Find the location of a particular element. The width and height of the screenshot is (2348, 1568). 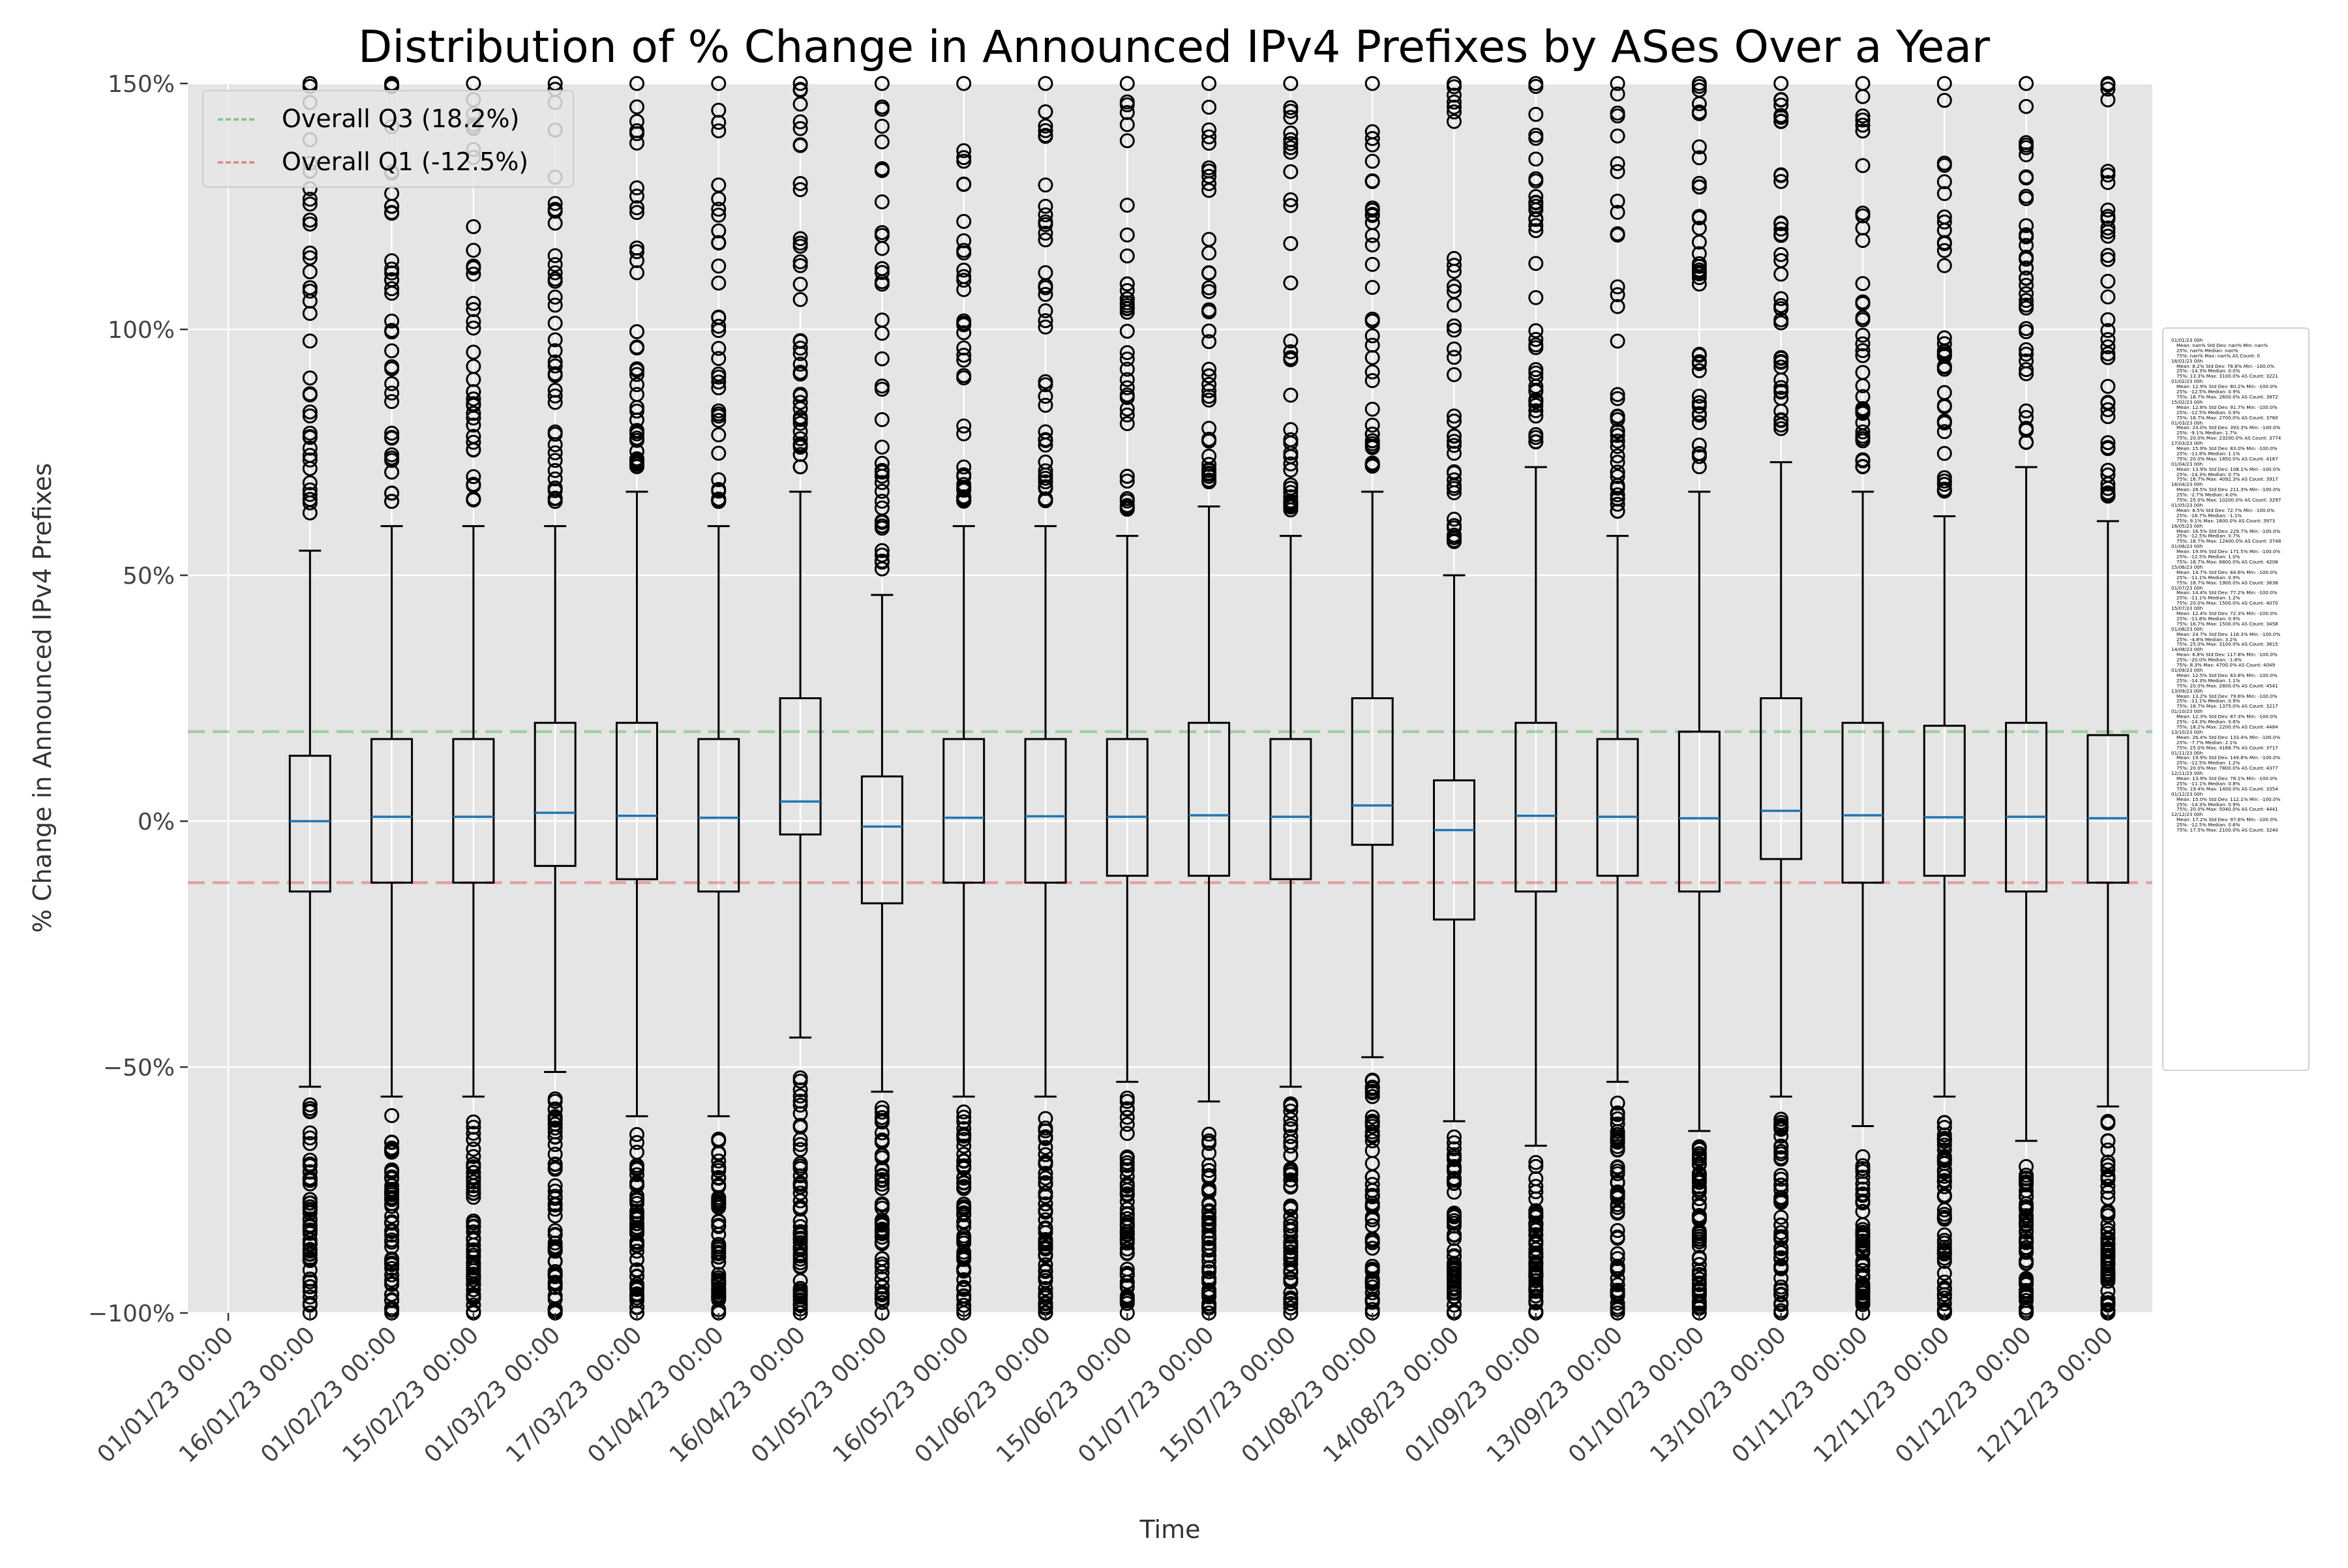

y-axis-label: % Change in Announced IPv4 Prefixes is located at coordinates (43, 698).